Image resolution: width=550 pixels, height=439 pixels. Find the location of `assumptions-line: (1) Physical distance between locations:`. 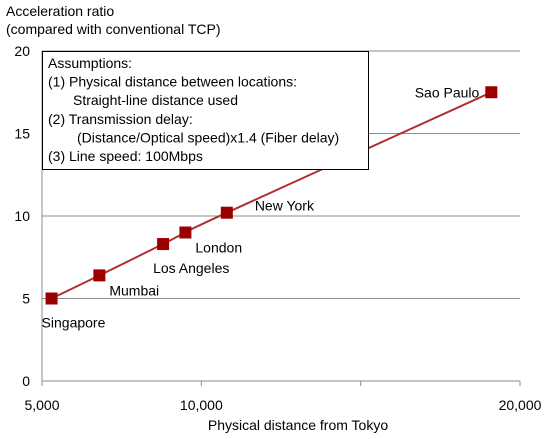

assumptions-line: (1) Physical distance between locations: is located at coordinates (172, 82).